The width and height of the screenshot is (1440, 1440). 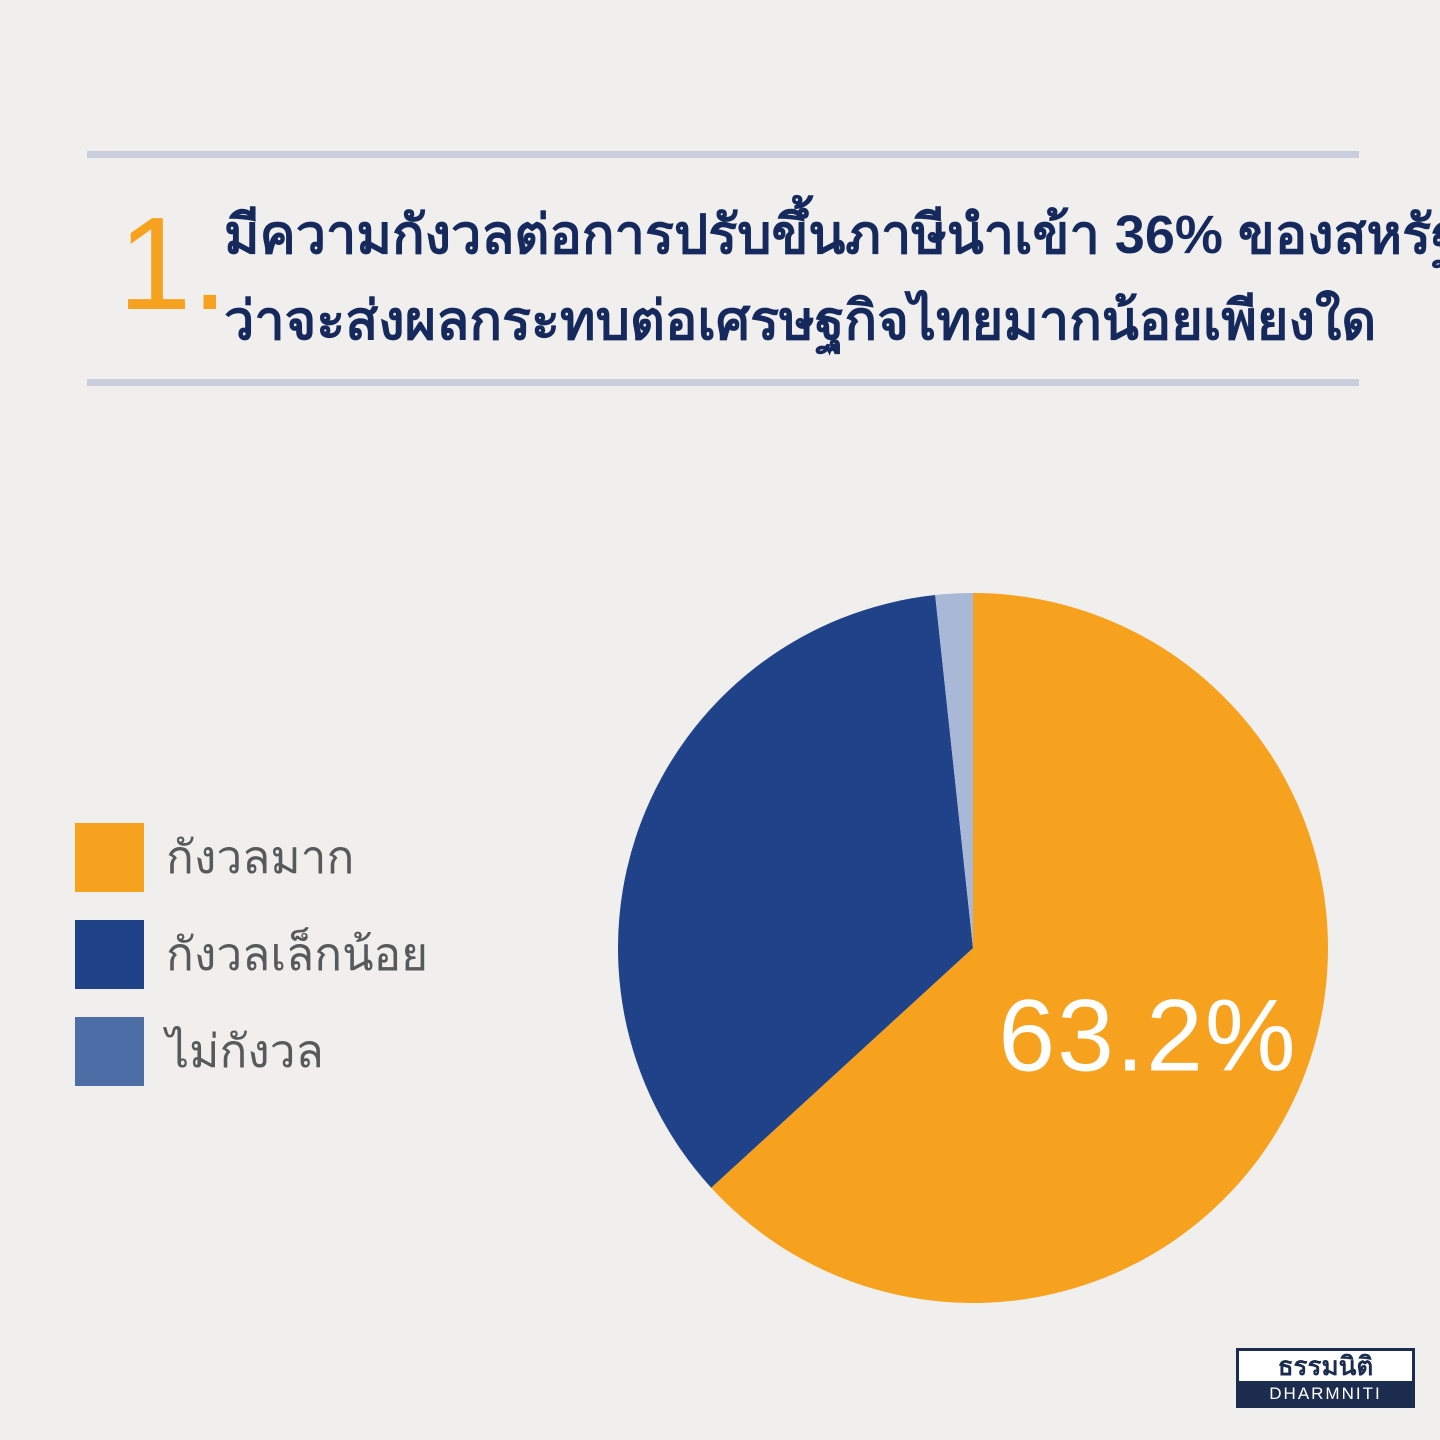 What do you see at coordinates (1325, 1366) in the screenshot?
I see `logo-thai-name: ธรรมนิติ` at bounding box center [1325, 1366].